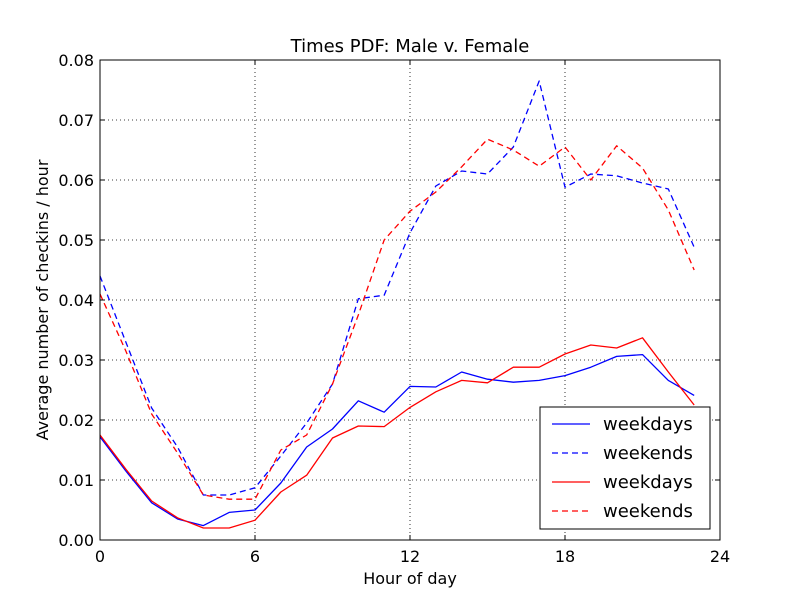  What do you see at coordinates (76, 180) in the screenshot?
I see `y-tick-label: 0.06` at bounding box center [76, 180].